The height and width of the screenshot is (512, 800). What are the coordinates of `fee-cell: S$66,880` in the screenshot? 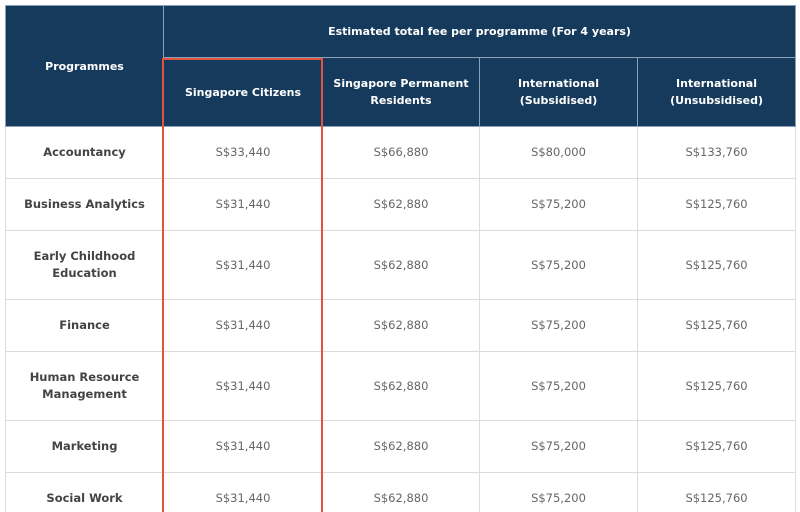 It's located at (401, 152).